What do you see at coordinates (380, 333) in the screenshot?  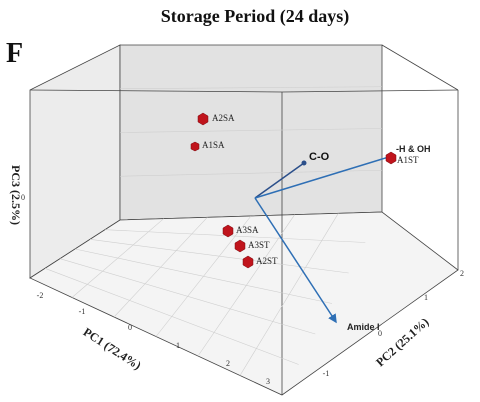 I see `y-tick-label: 0` at bounding box center [380, 333].